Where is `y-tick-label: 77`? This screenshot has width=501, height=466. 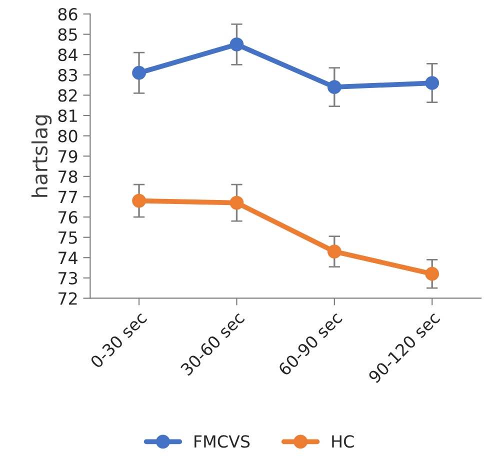
y-tick-label: 77 is located at coordinates (67, 197).